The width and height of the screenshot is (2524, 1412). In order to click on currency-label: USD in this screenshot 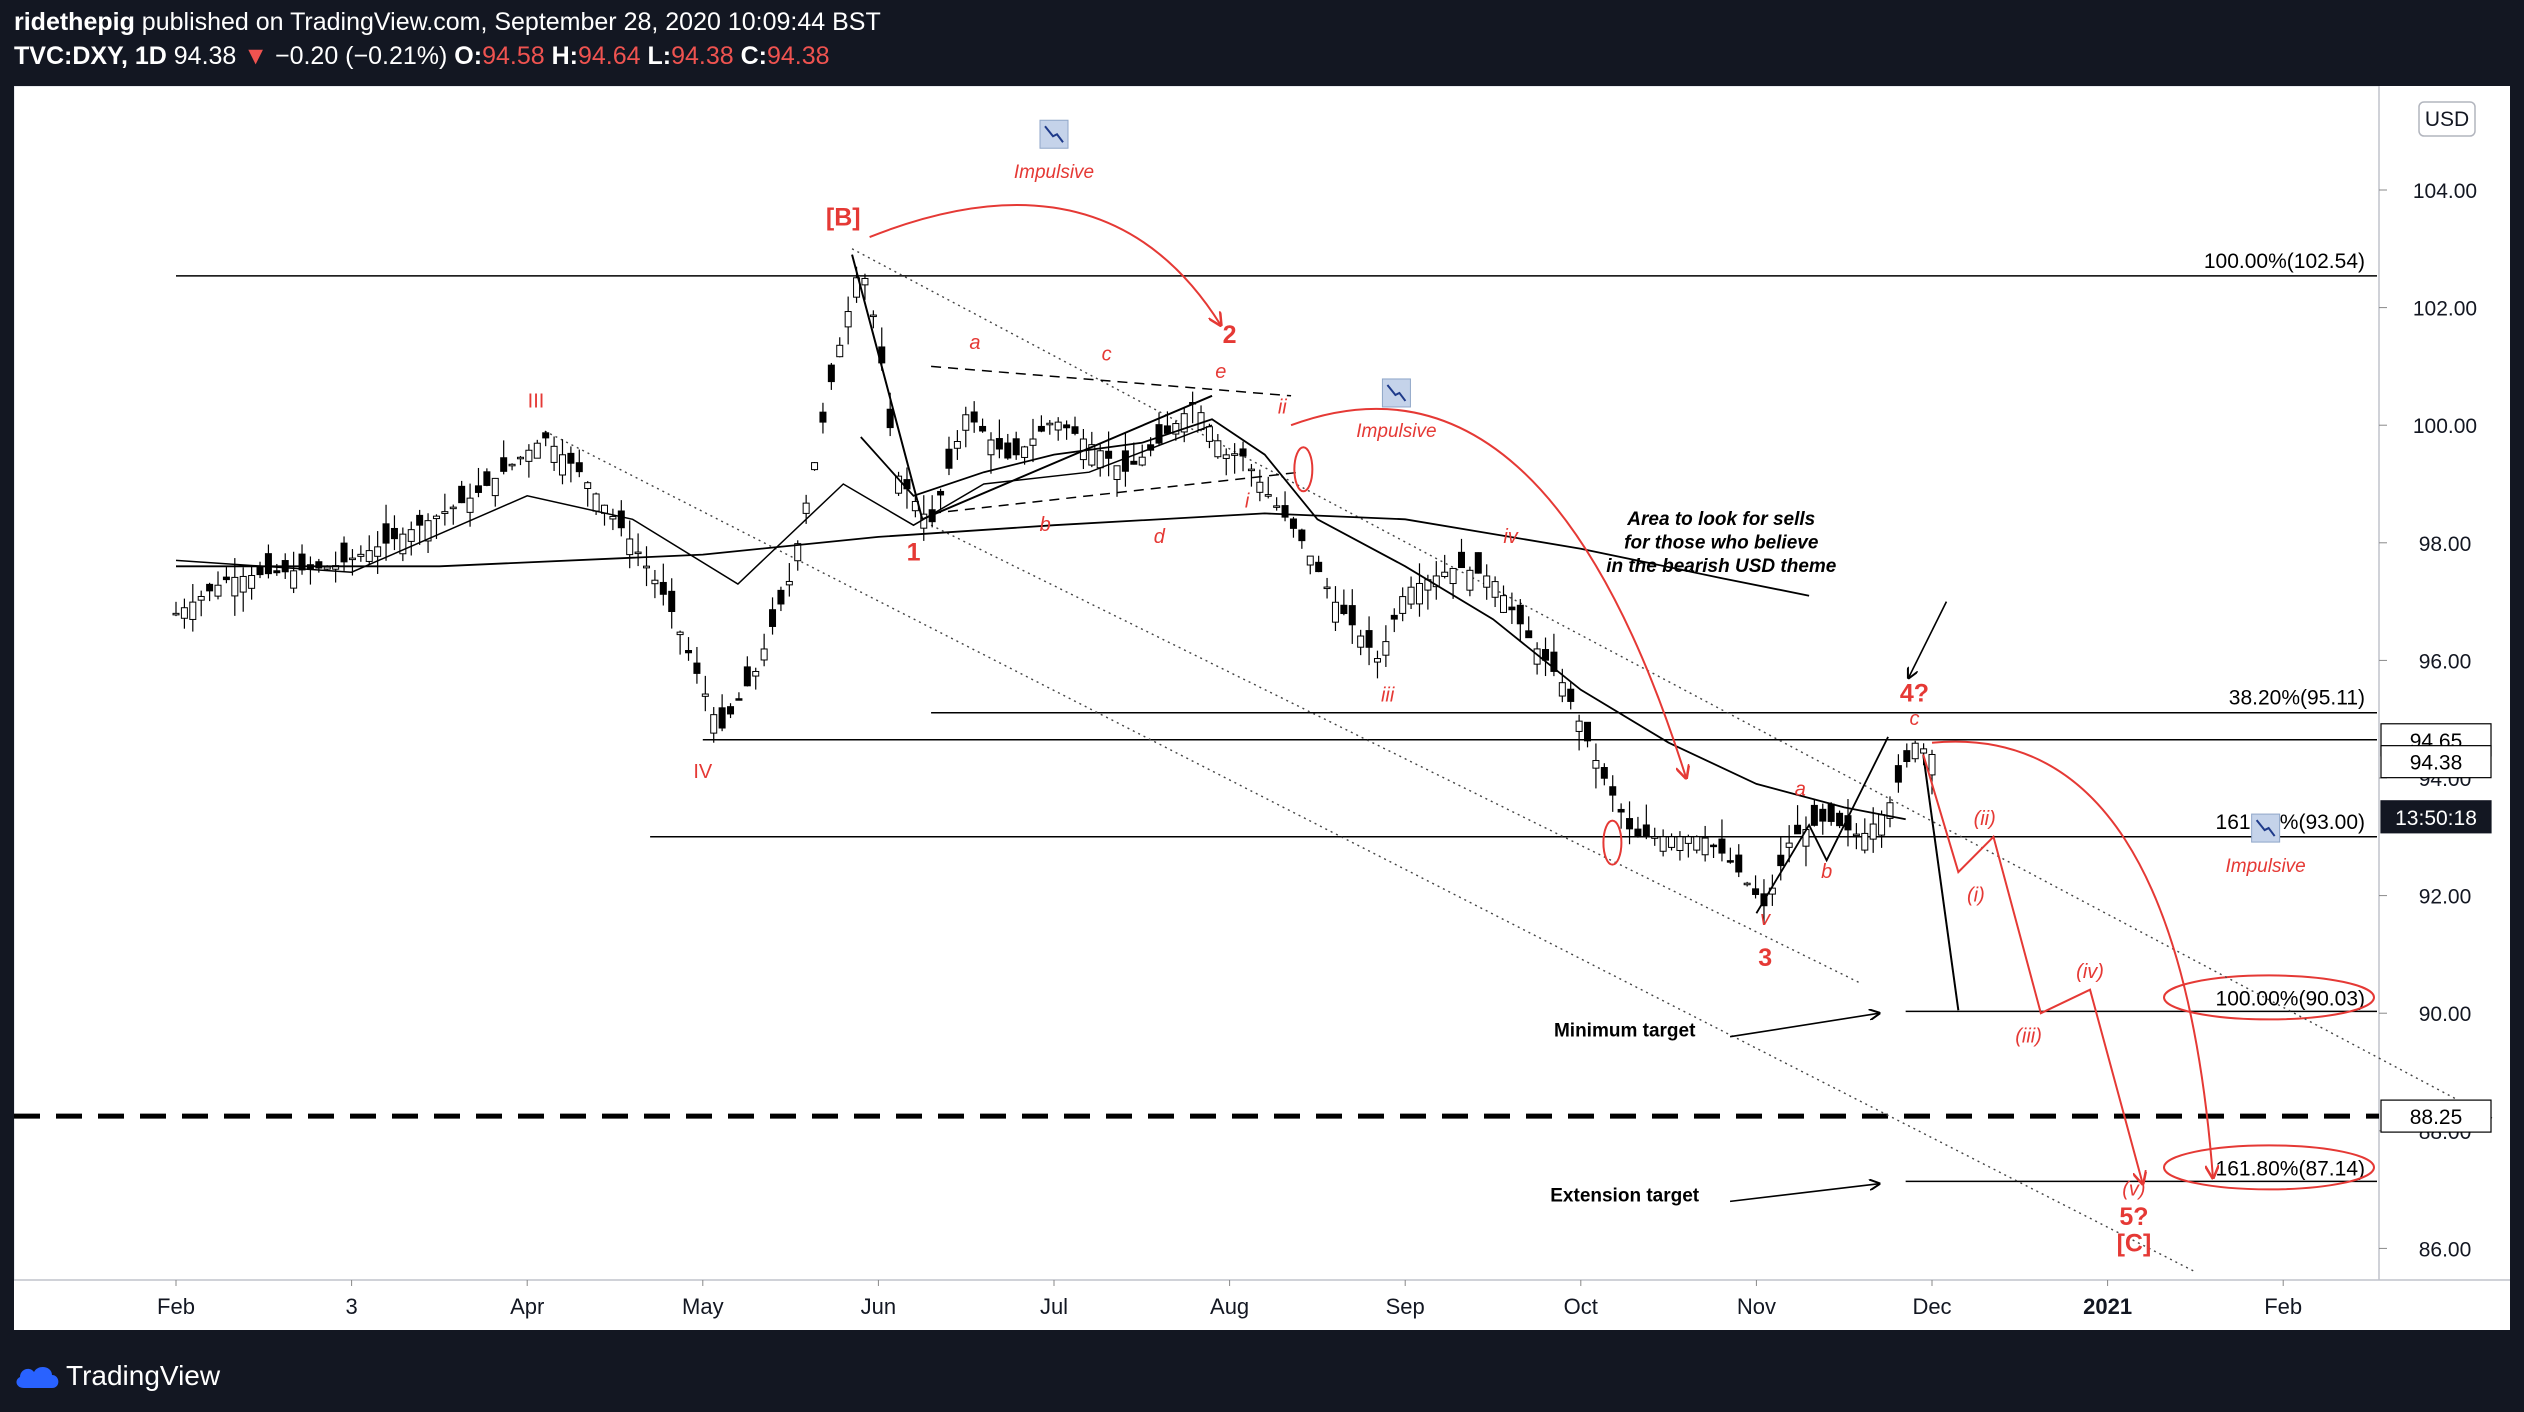, I will do `click(2447, 119)`.